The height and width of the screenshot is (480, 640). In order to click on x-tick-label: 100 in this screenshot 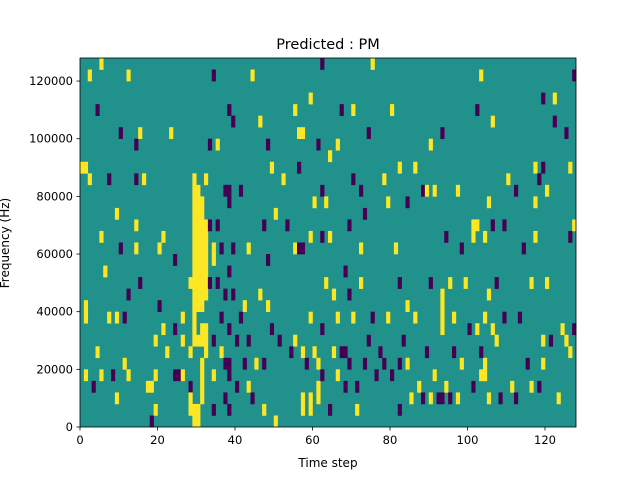, I will do `click(468, 440)`.